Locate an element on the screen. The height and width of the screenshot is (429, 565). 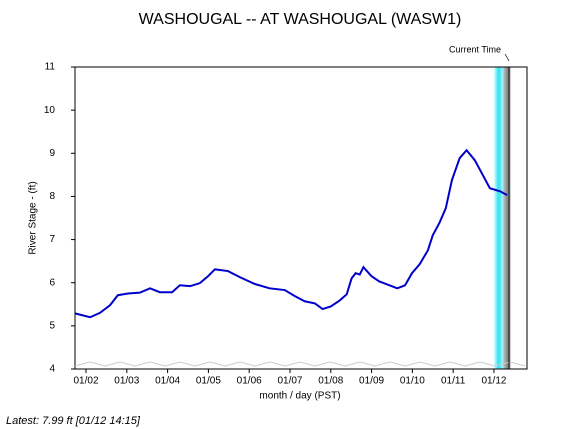
y-tick-label: 11 is located at coordinates (50, 67).